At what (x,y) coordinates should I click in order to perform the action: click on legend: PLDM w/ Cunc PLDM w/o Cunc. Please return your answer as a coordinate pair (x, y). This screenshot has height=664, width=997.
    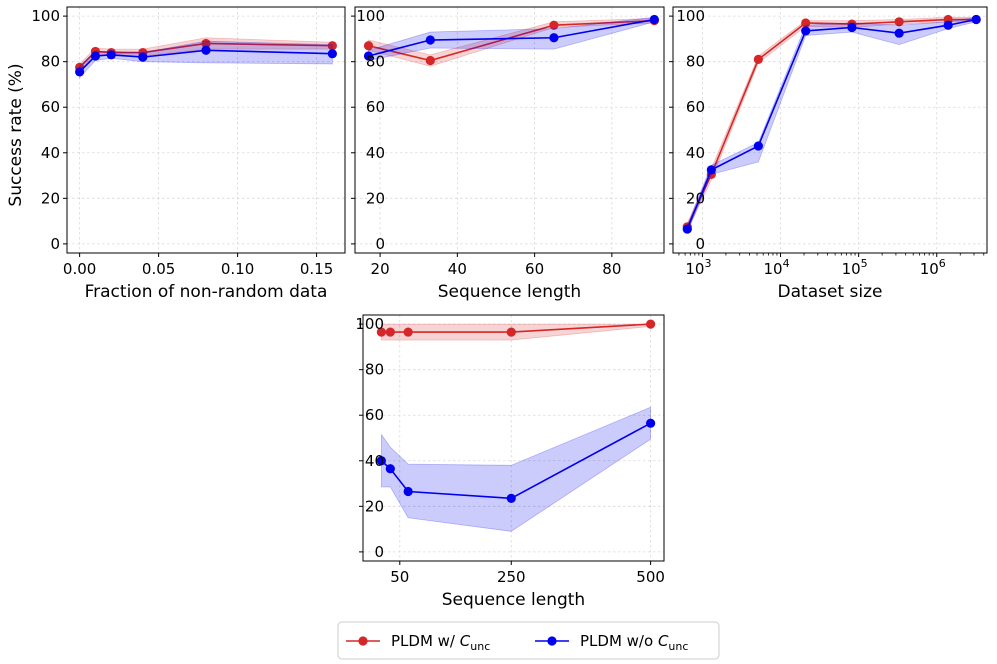
    Looking at the image, I should click on (528, 640).